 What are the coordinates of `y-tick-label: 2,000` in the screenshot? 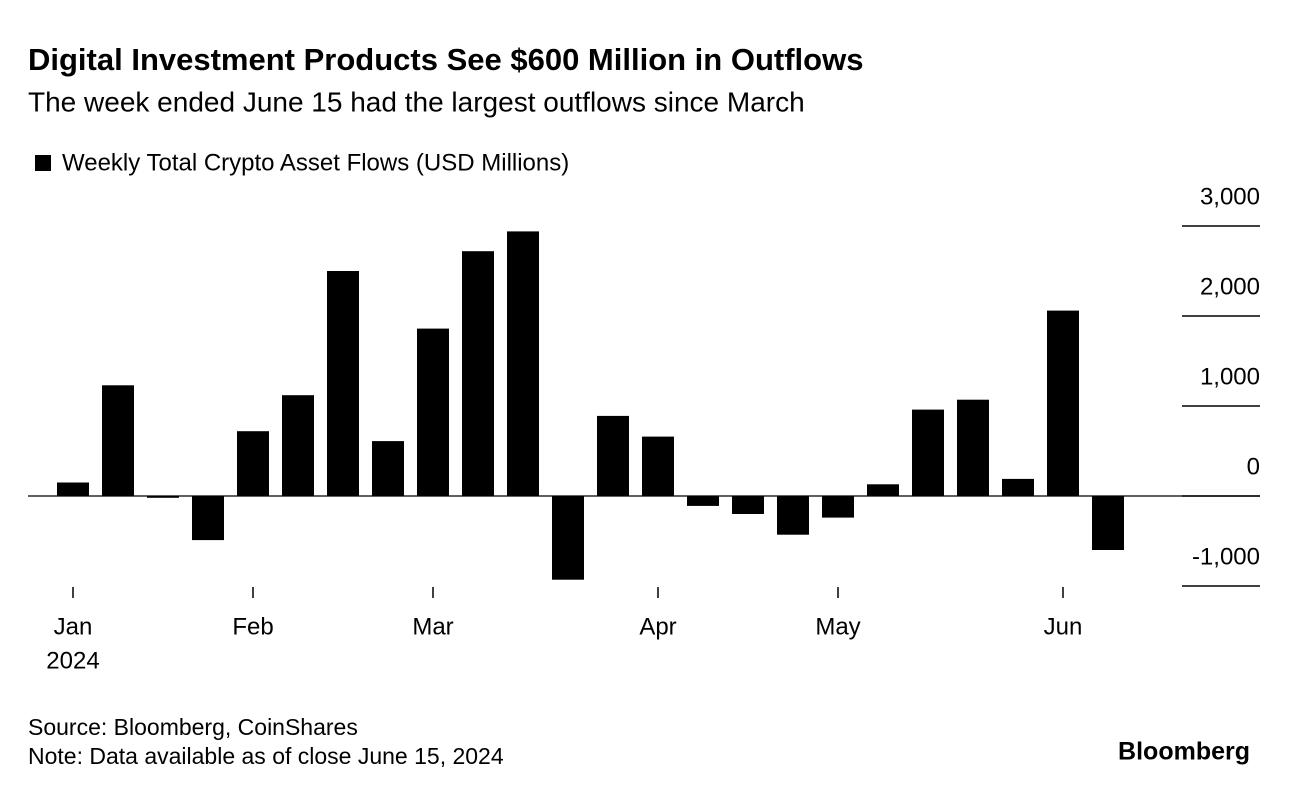 It's located at (1230, 286).